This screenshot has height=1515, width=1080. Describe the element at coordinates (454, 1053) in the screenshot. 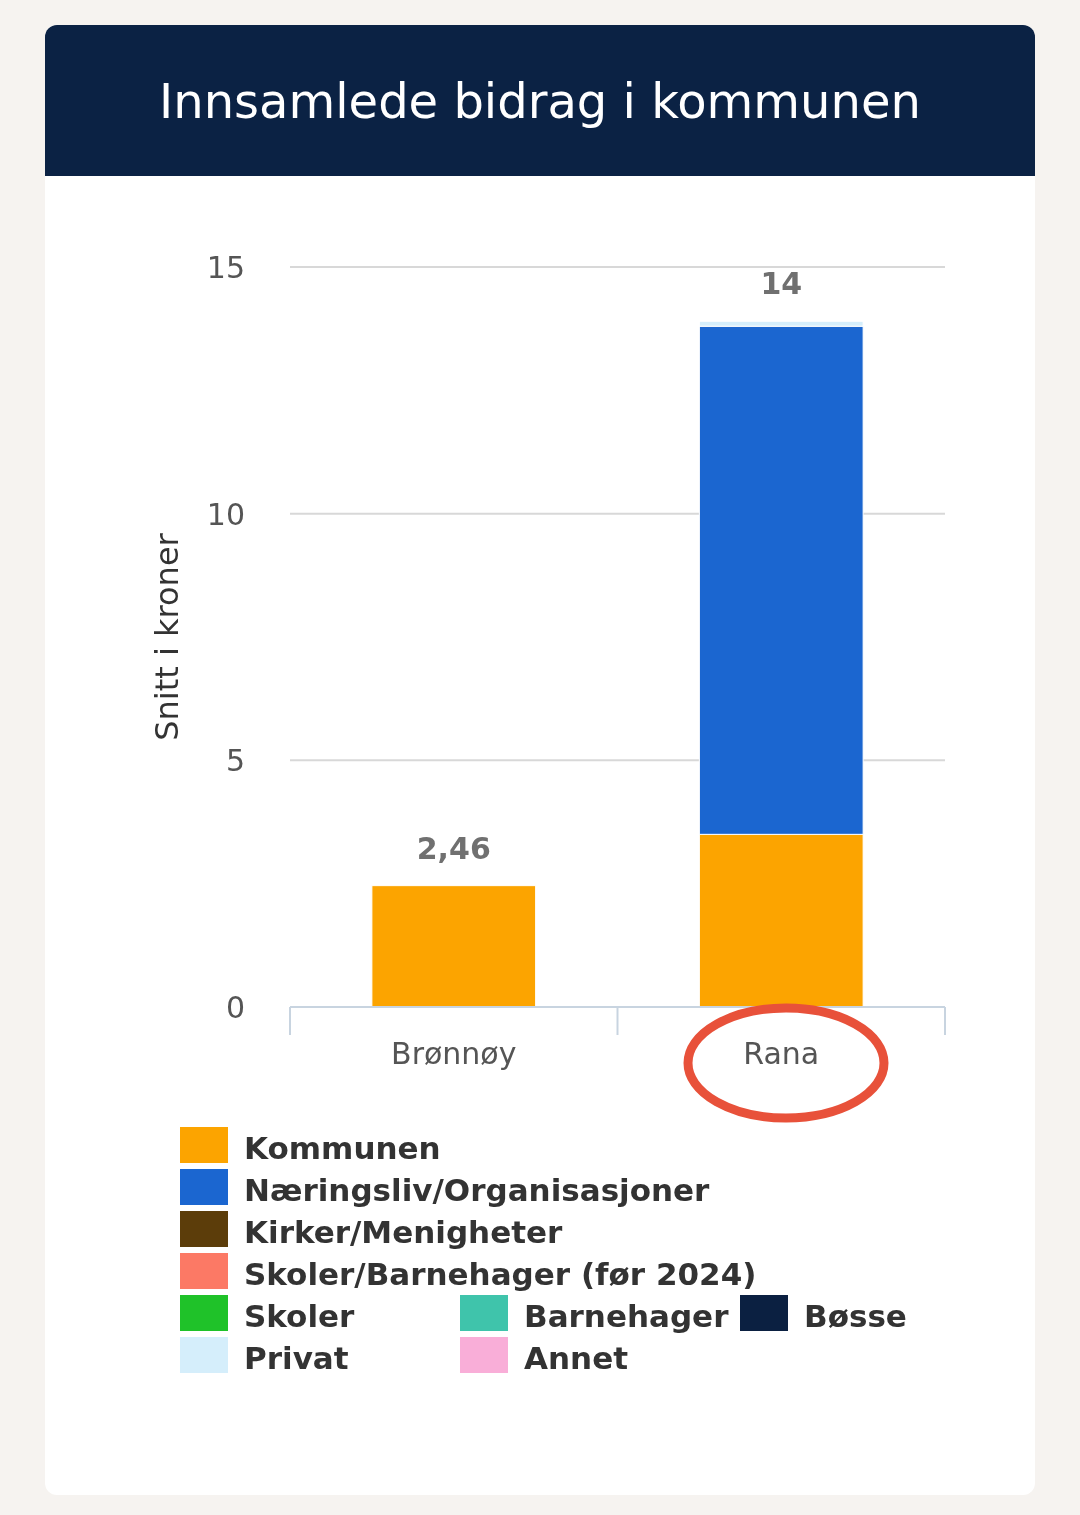

I see `x-tick-label: Brønnøy` at that location.